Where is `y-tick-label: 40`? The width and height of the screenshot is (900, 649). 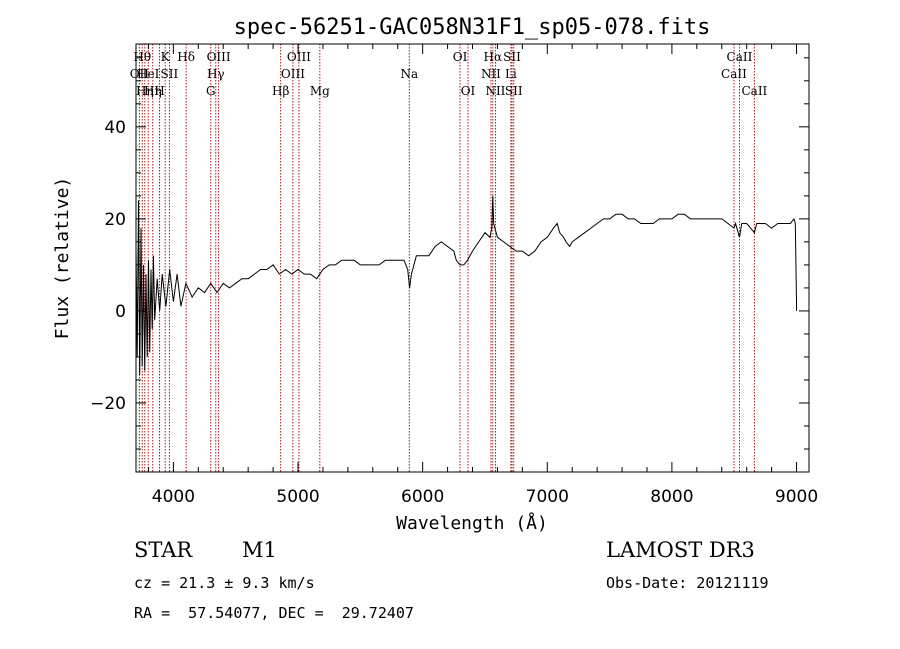
y-tick-label: 40 is located at coordinates (115, 128).